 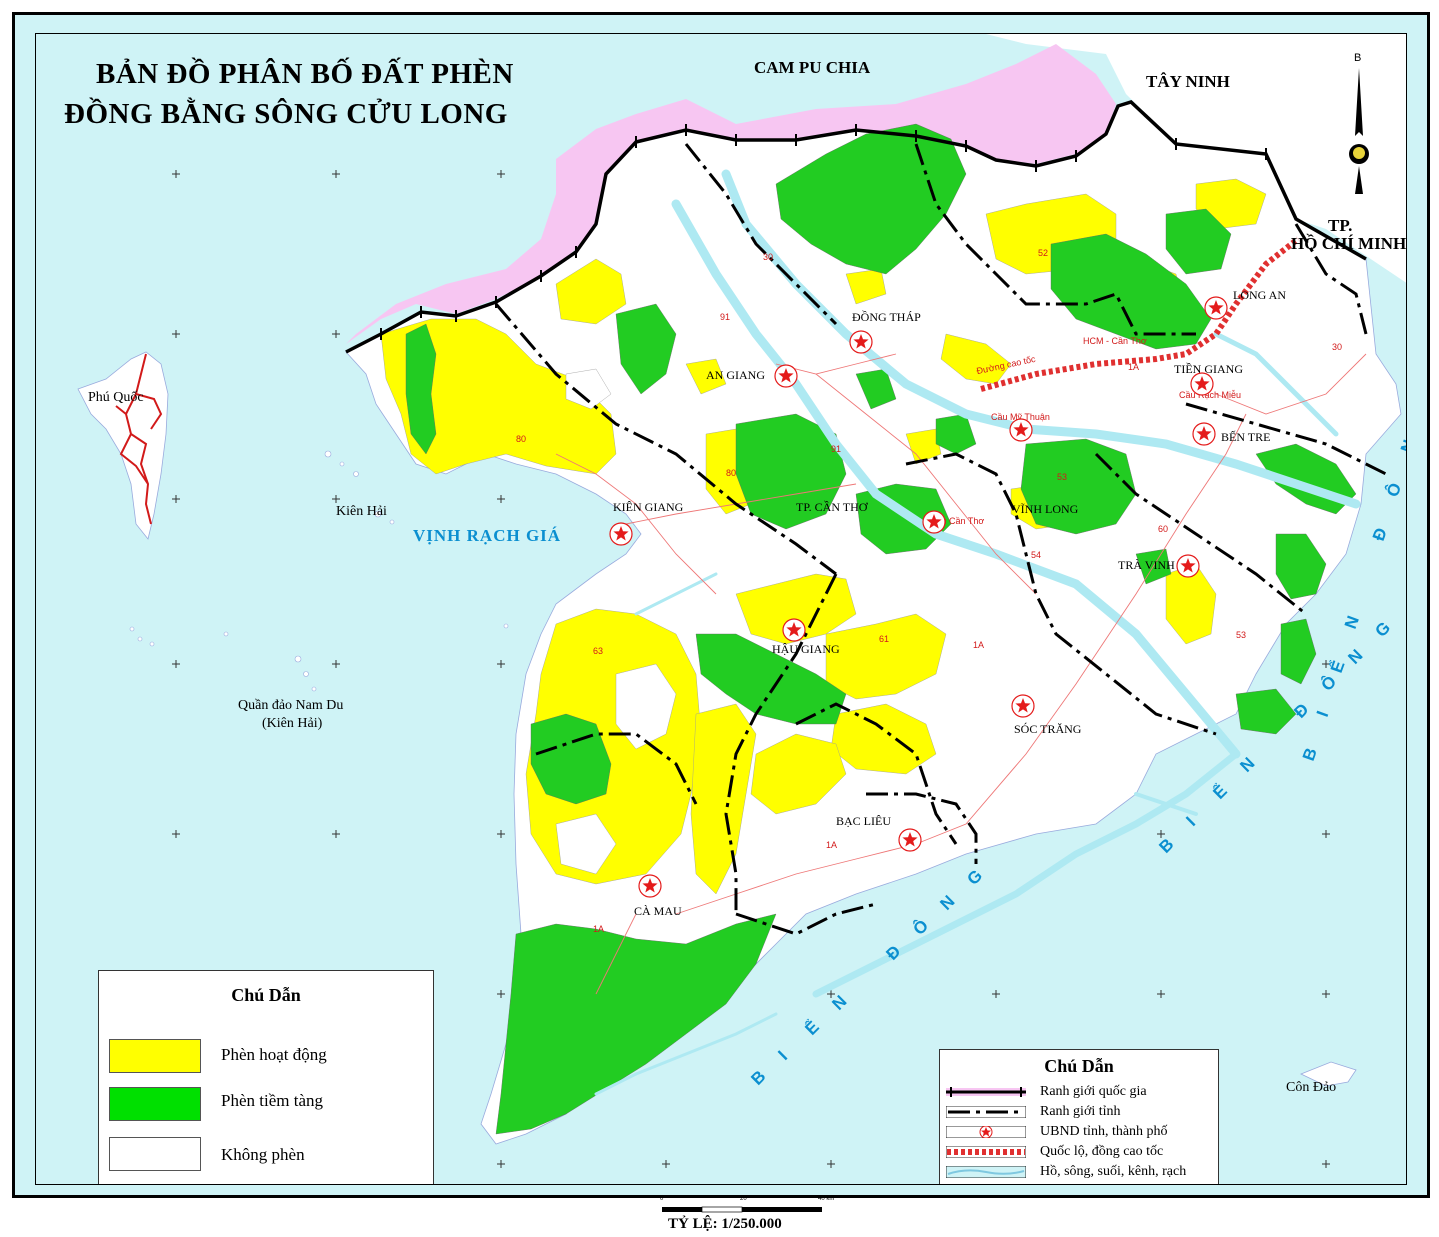 I want to click on legend-row-province: Ranh giới tỉnh, so click(x=1081, y=1112).